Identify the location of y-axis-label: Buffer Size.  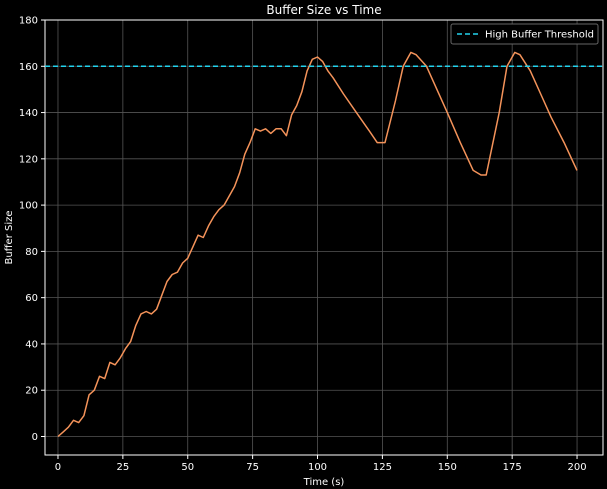
(9, 237).